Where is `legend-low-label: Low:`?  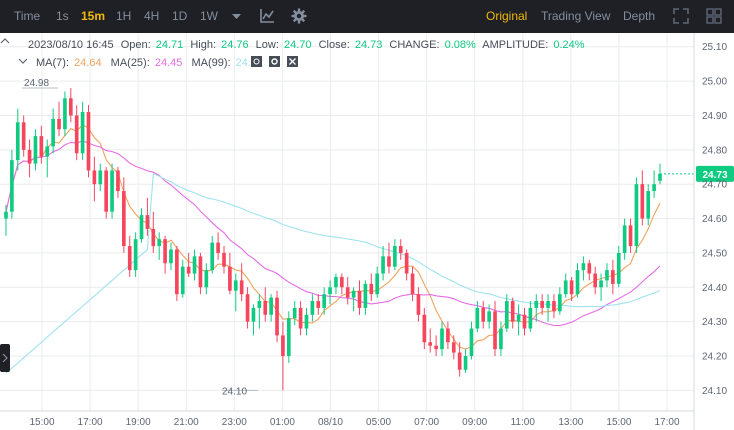
legend-low-label: Low: is located at coordinates (267, 45).